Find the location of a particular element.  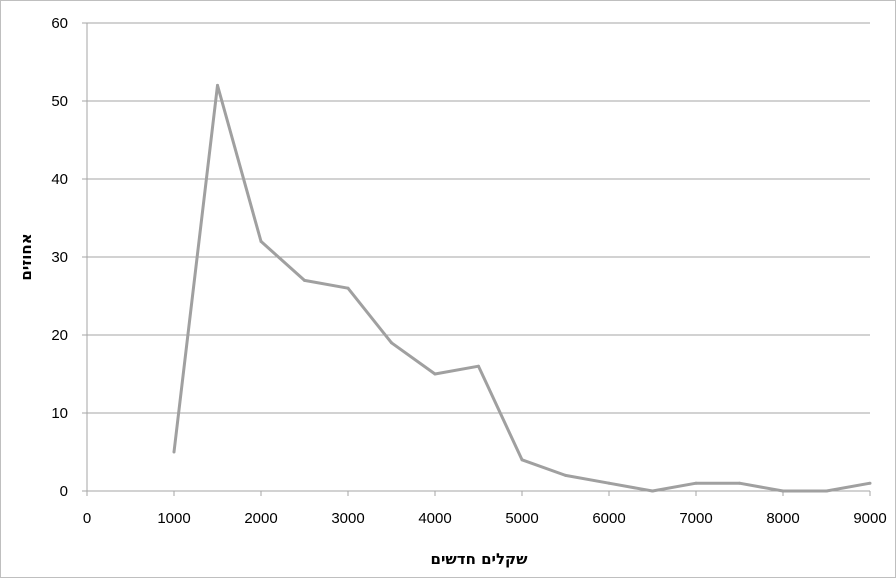

y-tick-label: 20 is located at coordinates (59, 335).